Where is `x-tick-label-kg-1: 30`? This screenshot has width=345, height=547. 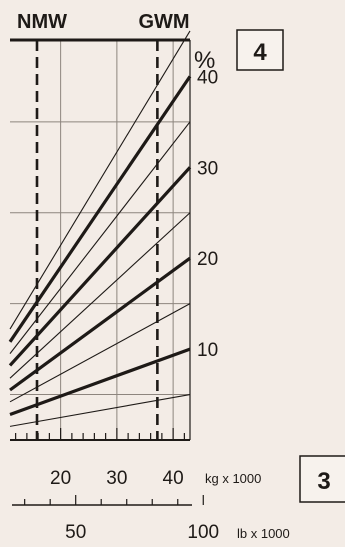
x-tick-label-kg-1: 30 is located at coordinates (116, 478).